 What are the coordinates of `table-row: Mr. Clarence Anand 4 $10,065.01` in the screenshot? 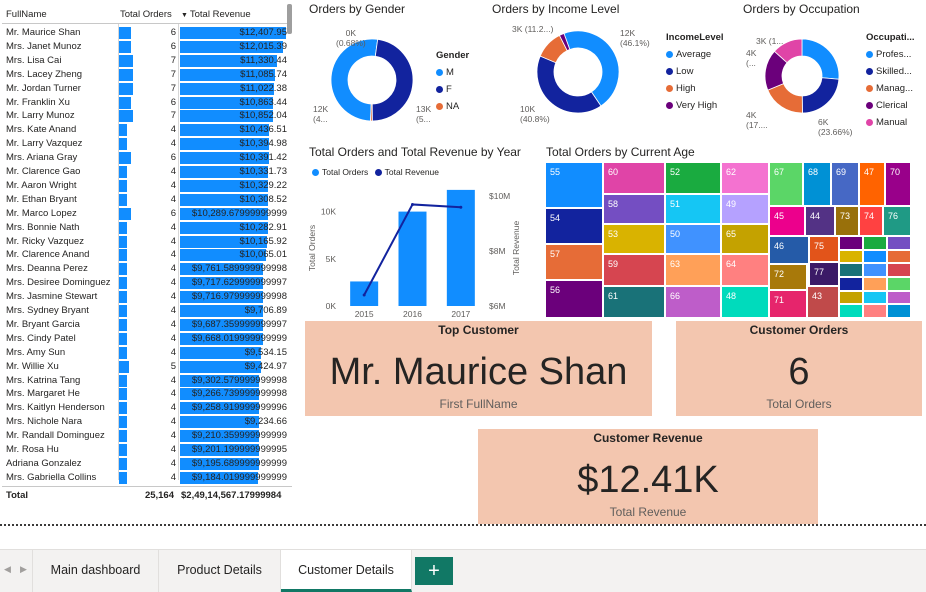 It's located at (147, 255).